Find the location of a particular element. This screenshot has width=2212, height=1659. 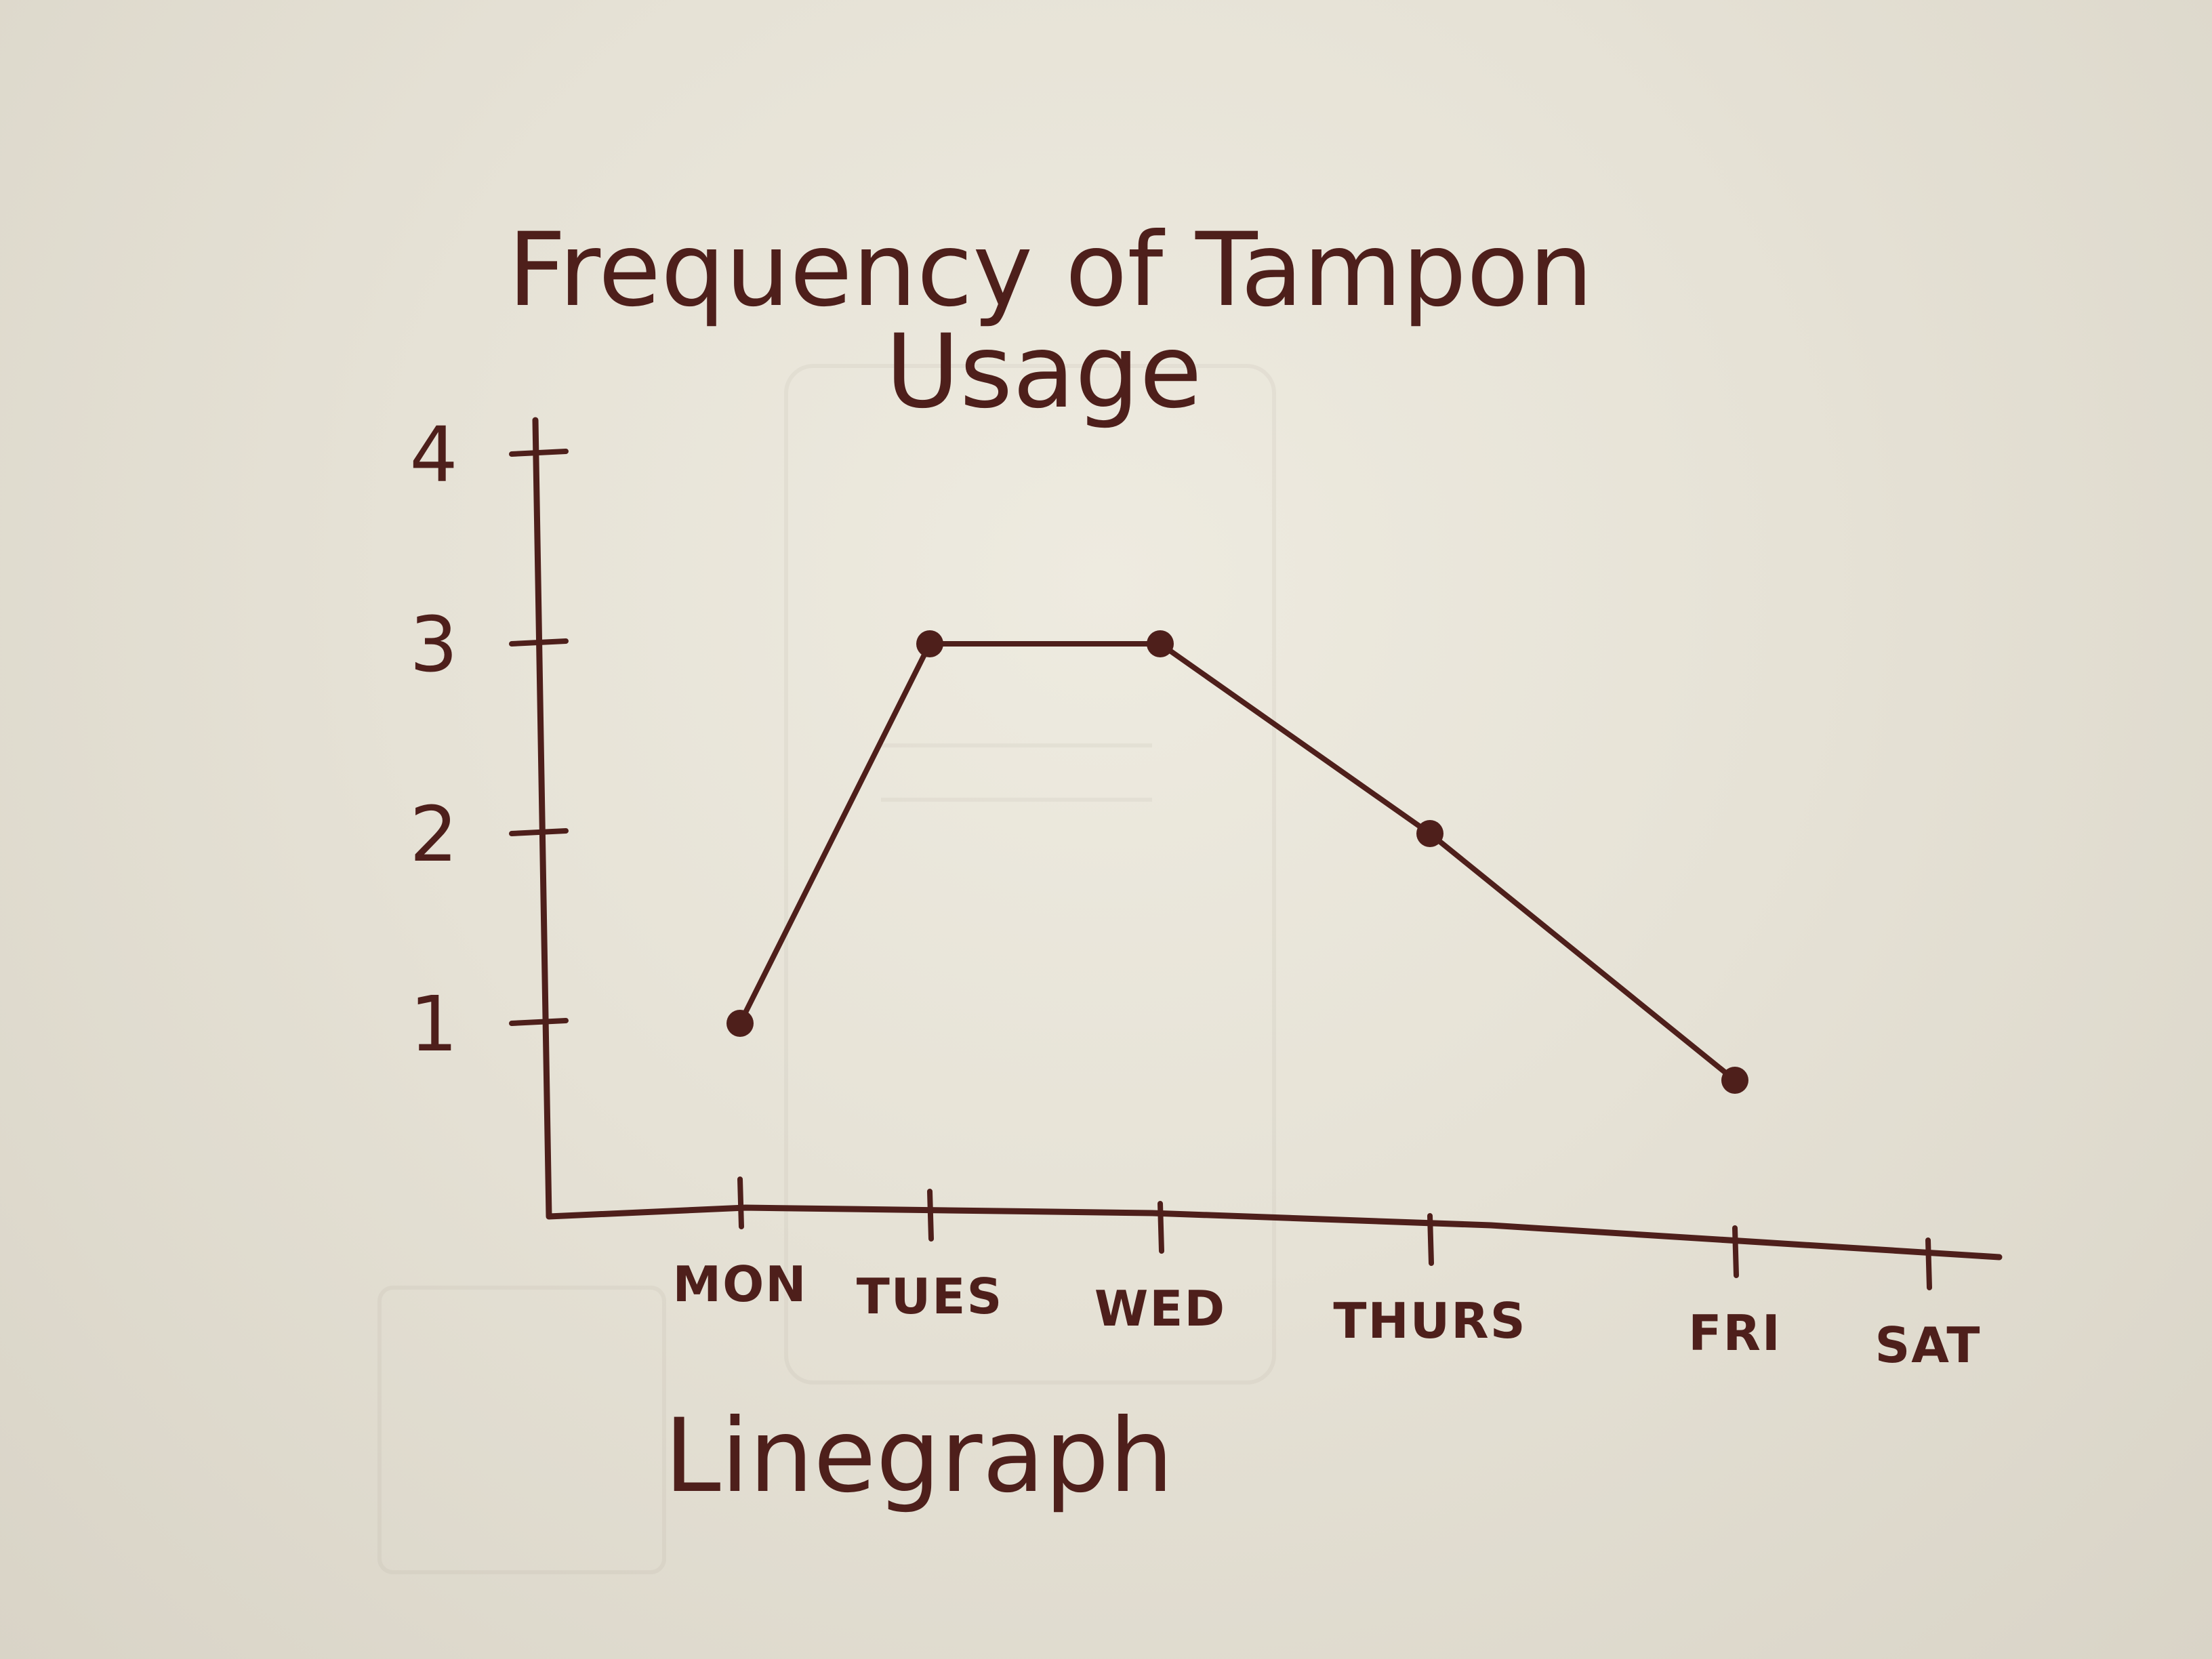

series-path is located at coordinates (1237, 862).